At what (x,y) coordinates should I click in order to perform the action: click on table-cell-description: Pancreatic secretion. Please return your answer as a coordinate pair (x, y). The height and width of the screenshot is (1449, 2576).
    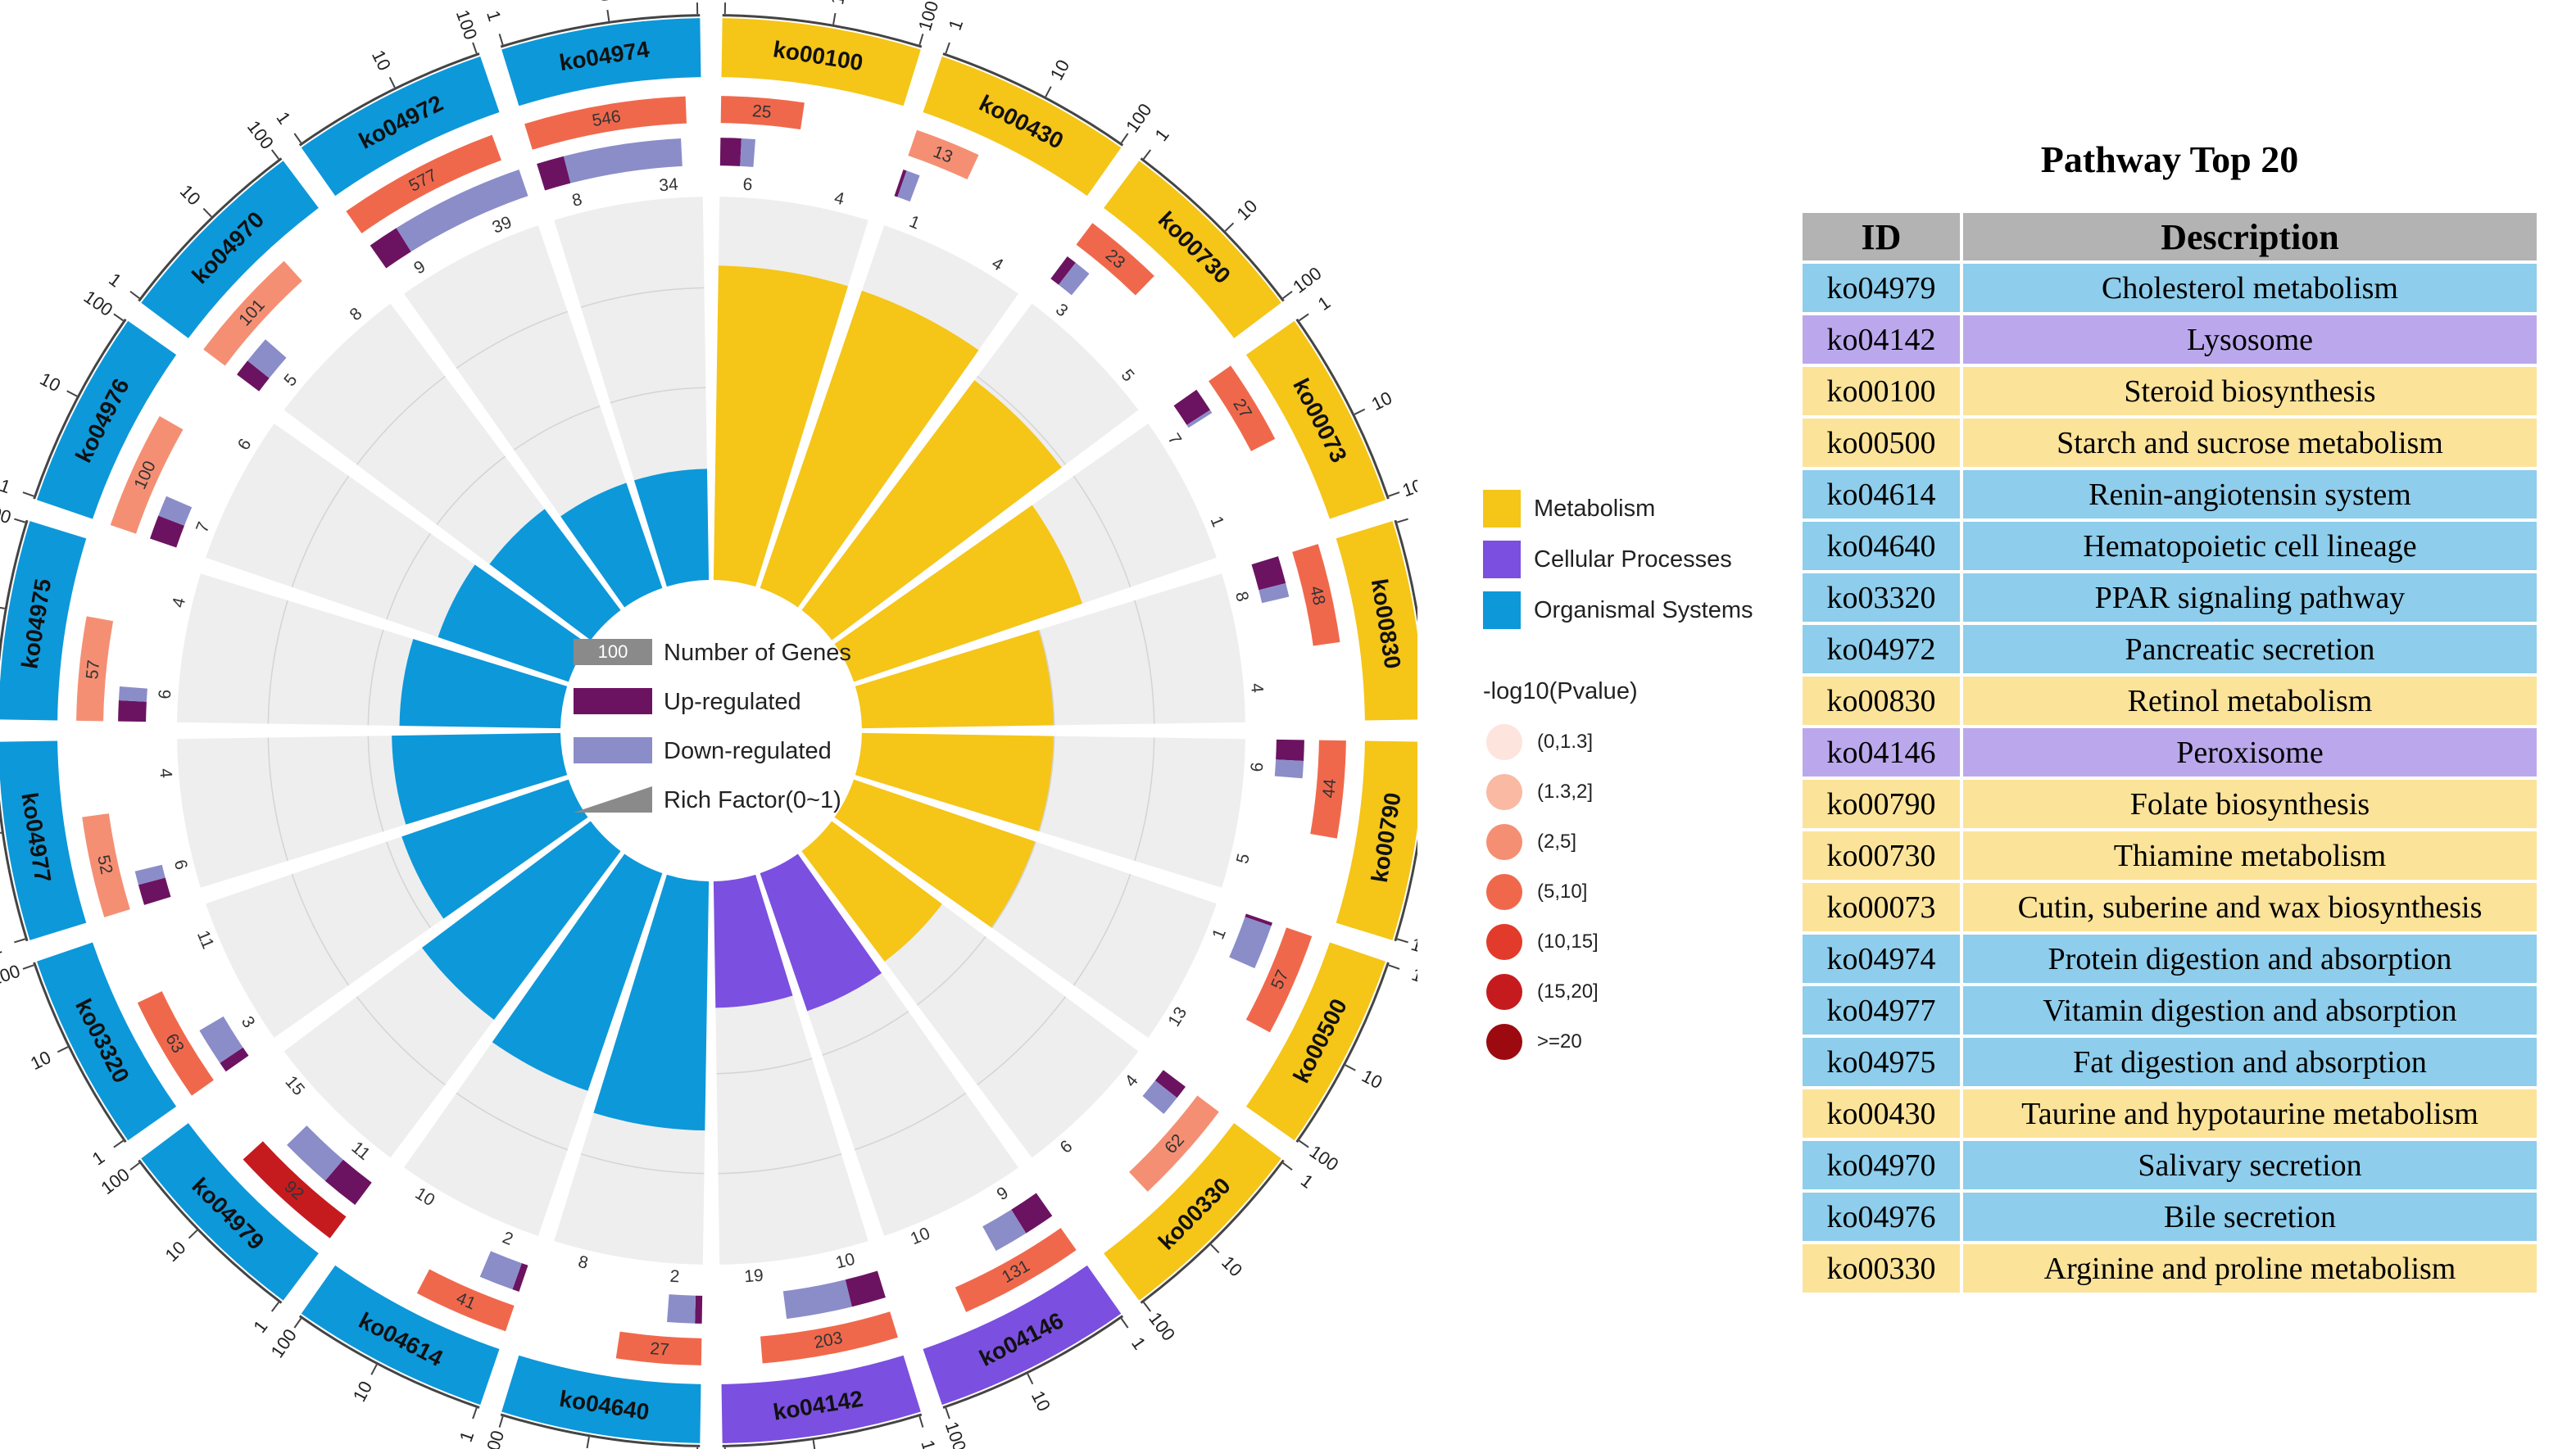
    Looking at the image, I should click on (2250, 649).